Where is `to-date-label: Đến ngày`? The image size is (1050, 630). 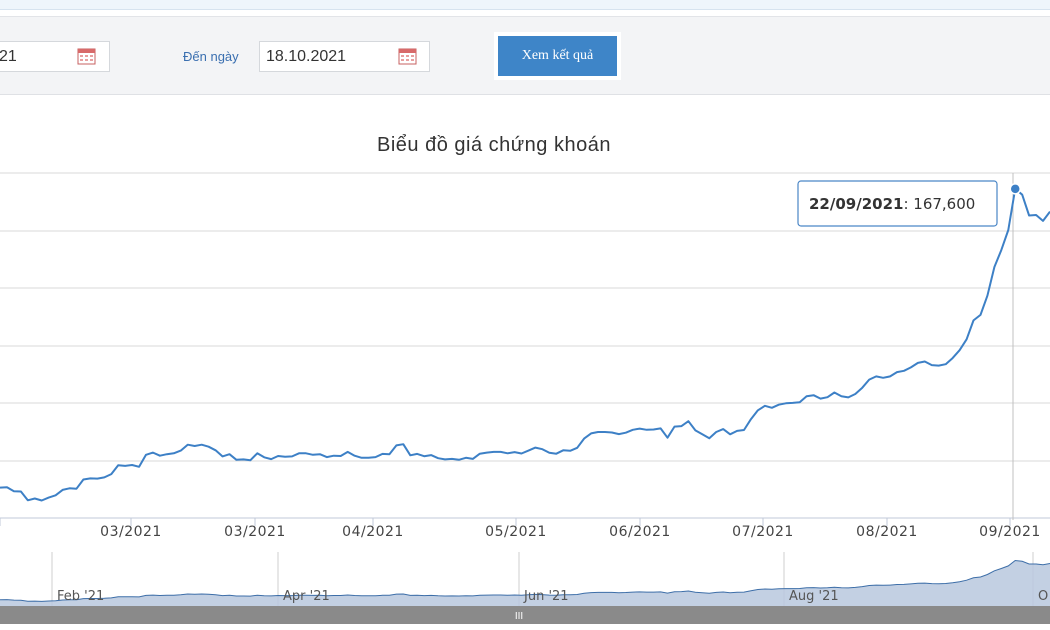
to-date-label: Đến ngày is located at coordinates (211, 56).